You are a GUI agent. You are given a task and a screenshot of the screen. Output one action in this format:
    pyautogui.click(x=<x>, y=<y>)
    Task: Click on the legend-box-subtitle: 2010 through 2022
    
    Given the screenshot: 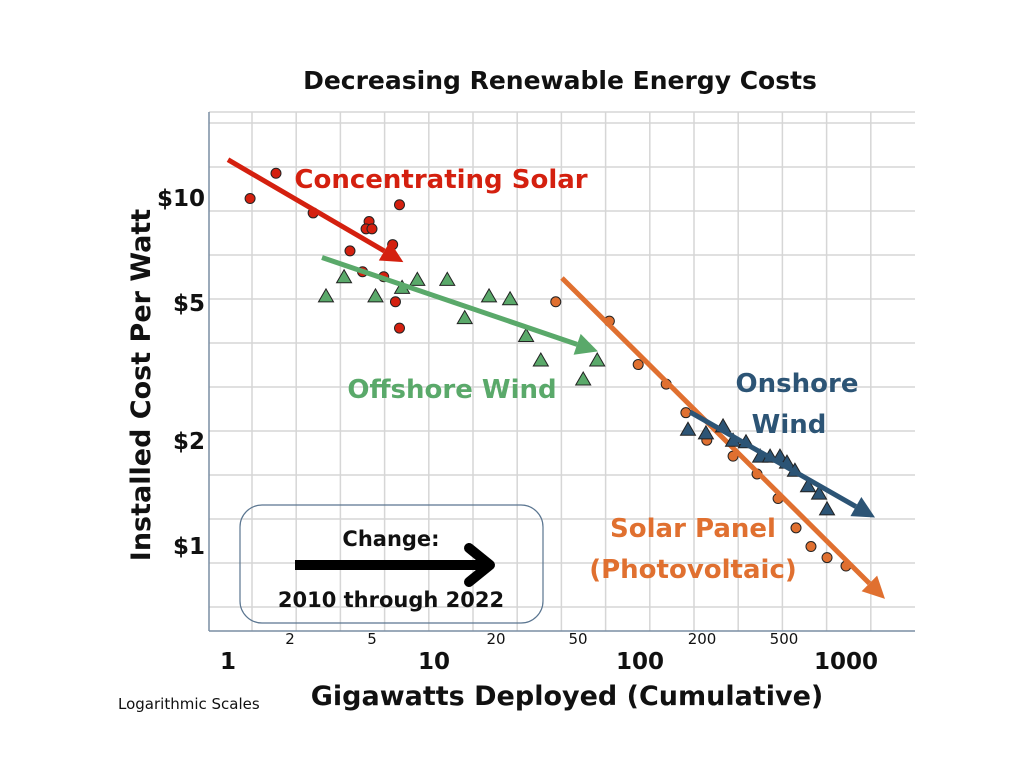 What is the action you would take?
    pyautogui.click(x=391, y=600)
    